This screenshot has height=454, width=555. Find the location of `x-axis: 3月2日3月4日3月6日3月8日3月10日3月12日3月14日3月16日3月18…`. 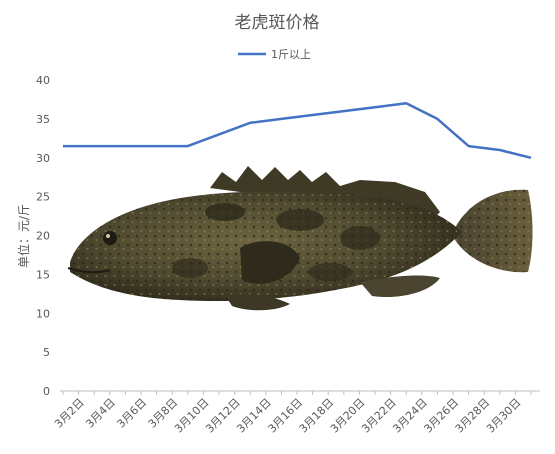

x-axis: 3月2日3月4日3月6日3月8日3月10日3月12日3月14日3月16日3月18… is located at coordinates (296, 413).